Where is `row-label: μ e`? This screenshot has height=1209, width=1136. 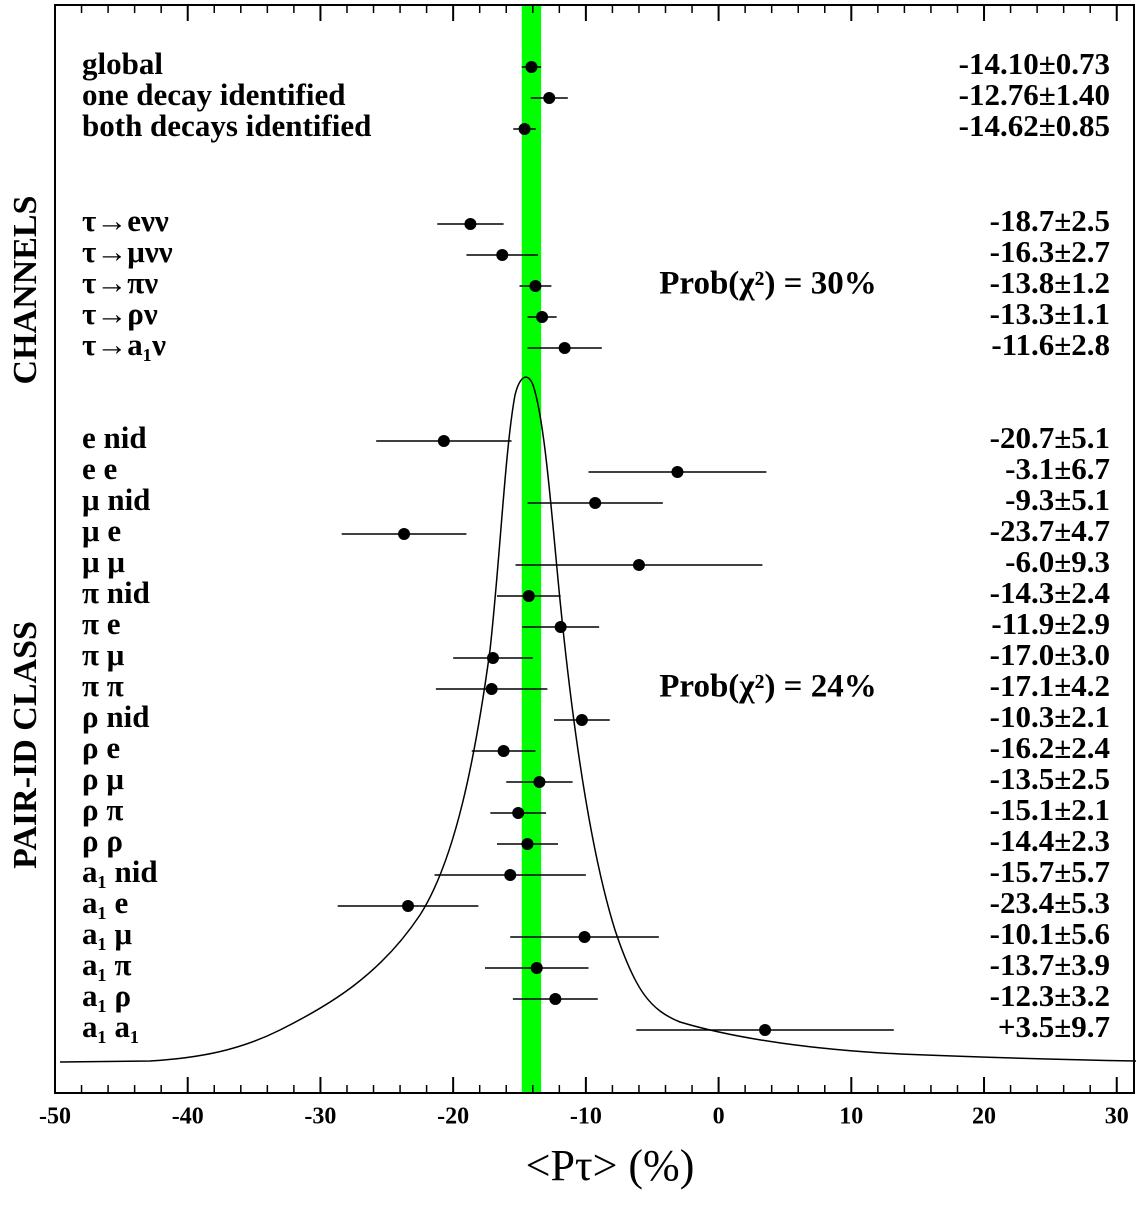
row-label: μ e is located at coordinates (101, 530).